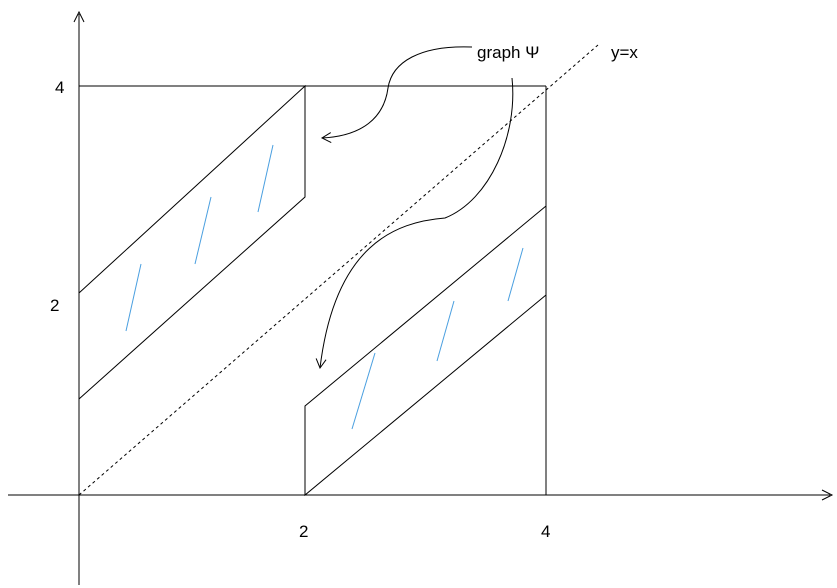 This screenshot has height=588, width=837. What do you see at coordinates (414, 223) in the screenshot?
I see `arrow-to-lower-band` at bounding box center [414, 223].